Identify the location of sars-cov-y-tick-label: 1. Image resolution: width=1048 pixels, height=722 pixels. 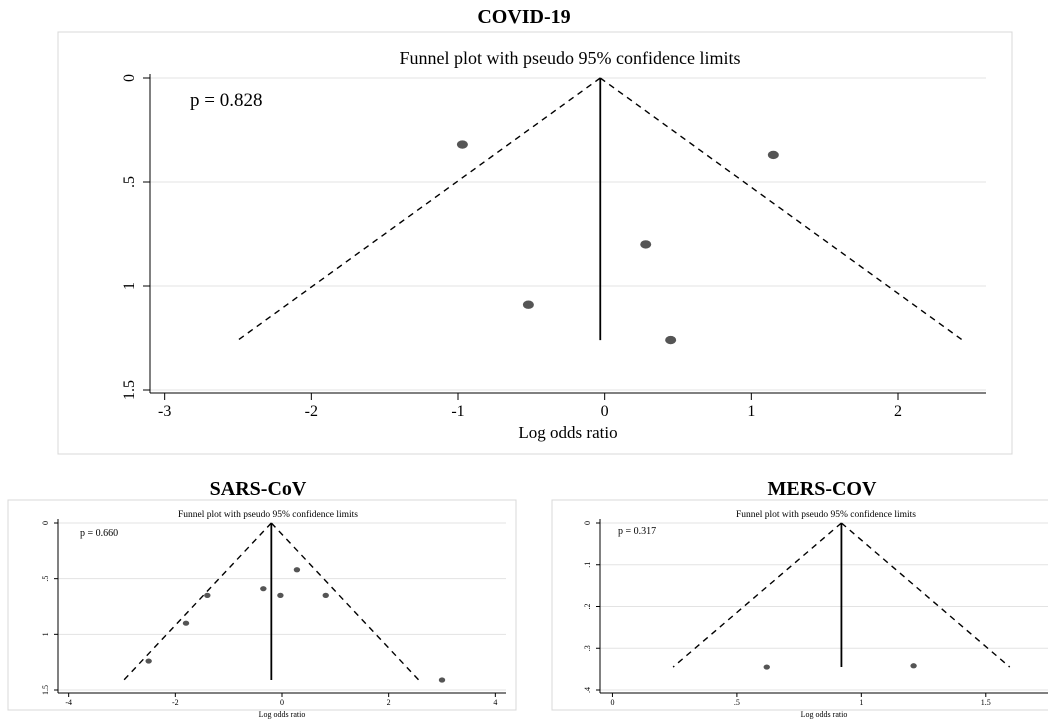
(45, 634).